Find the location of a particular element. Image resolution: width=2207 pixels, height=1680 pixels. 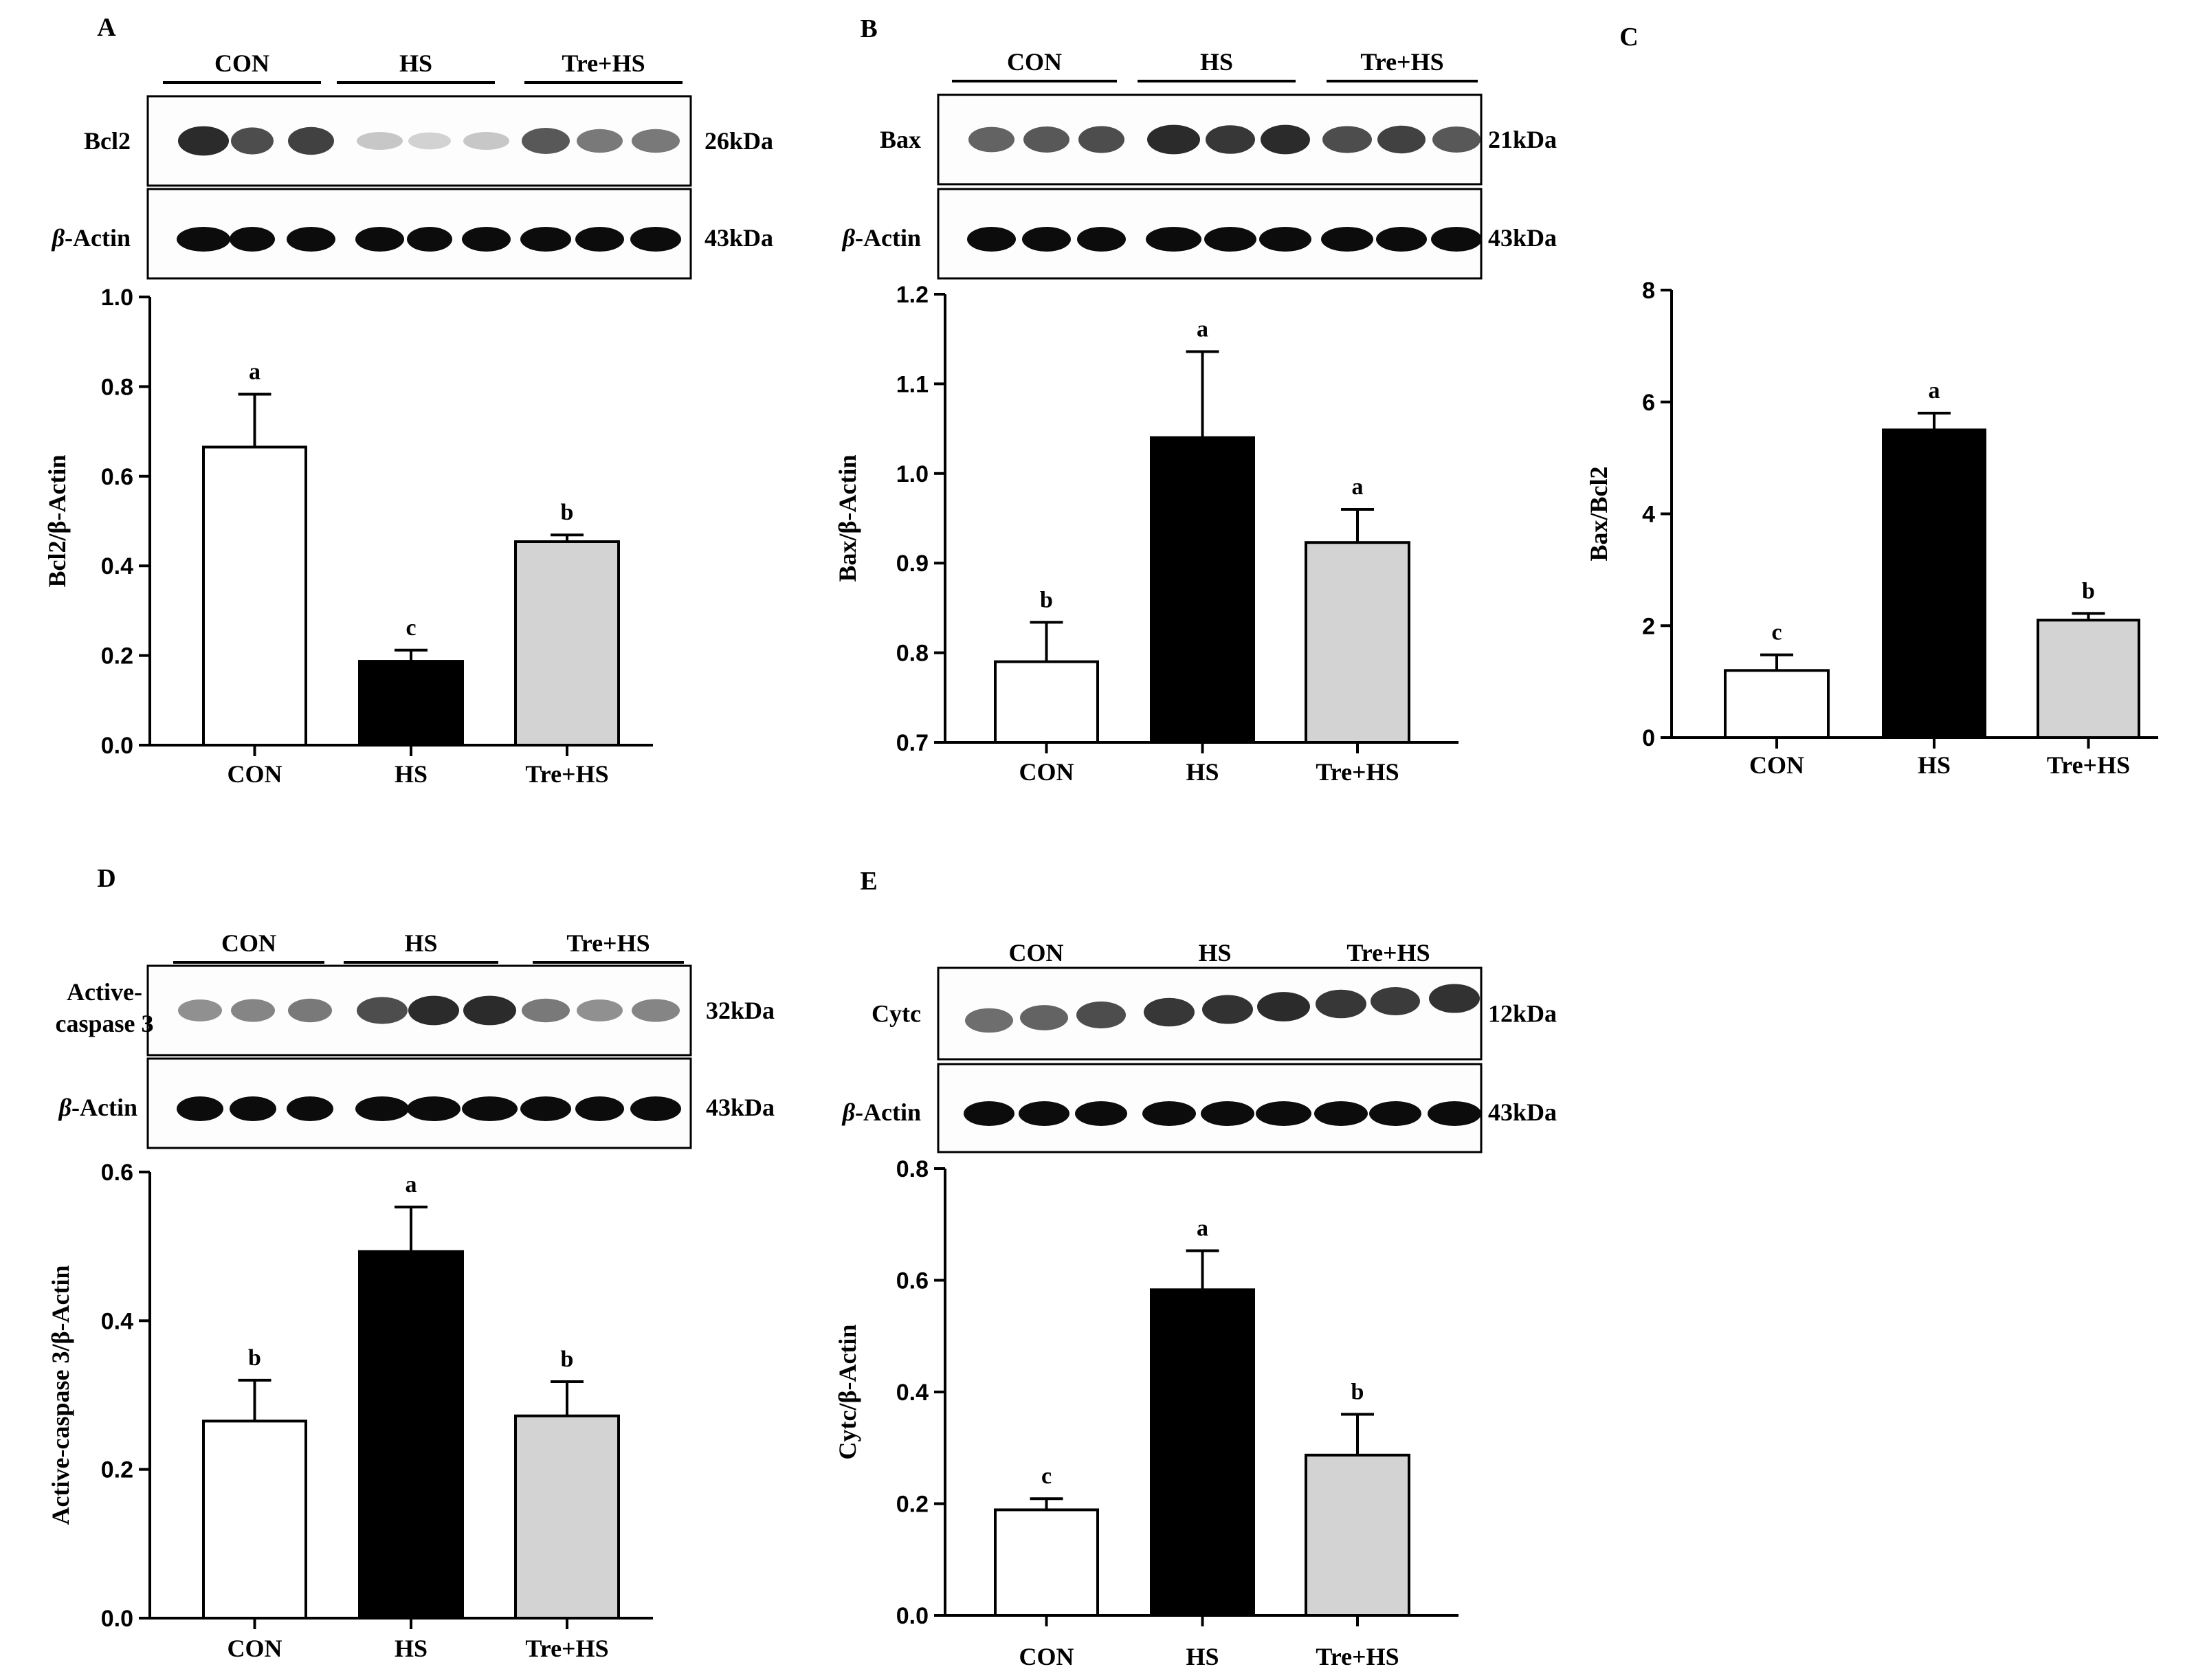

y-axis-label: Bcl2/β-Actin is located at coordinates (57, 521).